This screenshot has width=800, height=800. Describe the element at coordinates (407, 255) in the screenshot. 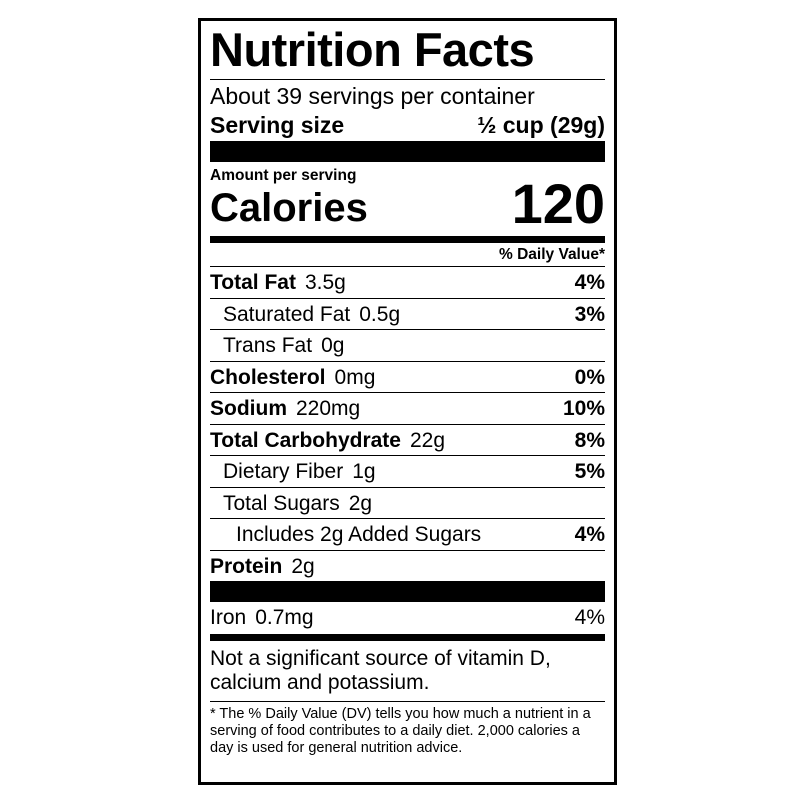

I see `daily-value-header: % Daily Value*` at that location.